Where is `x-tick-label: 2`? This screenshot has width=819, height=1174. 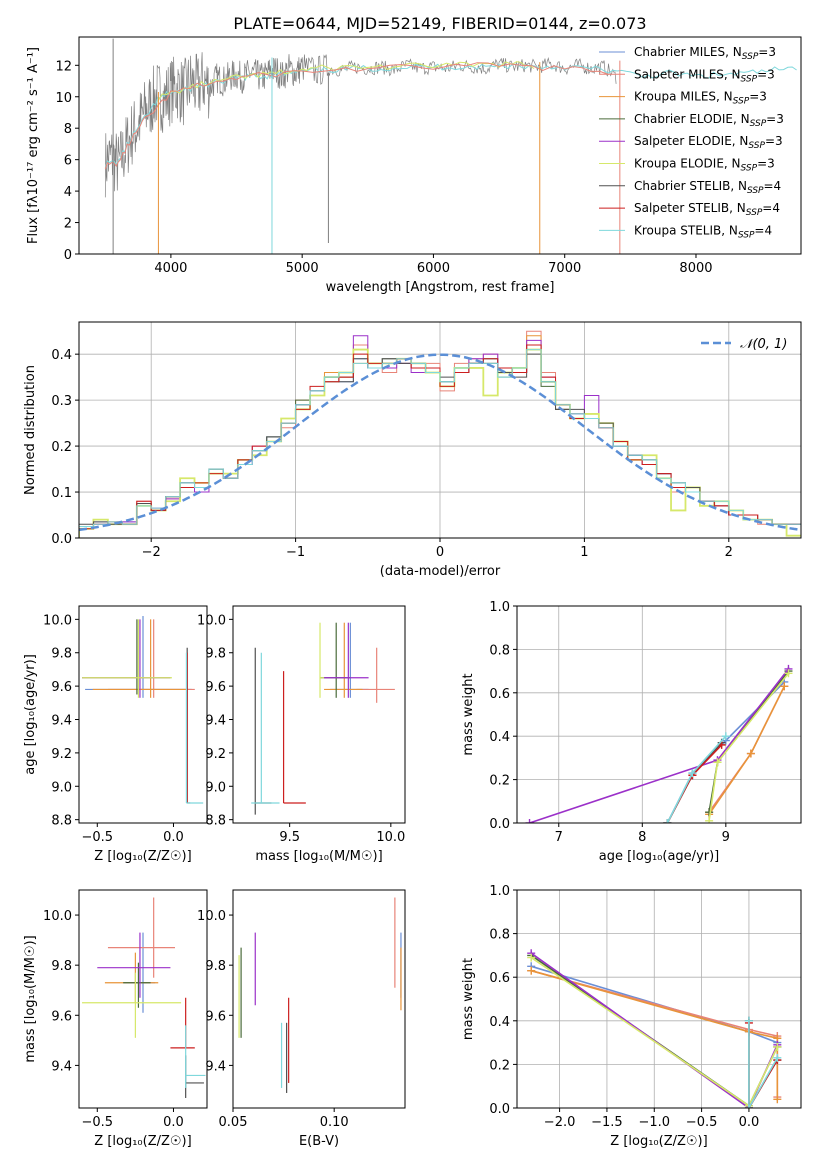
x-tick-label: 2 is located at coordinates (729, 552).